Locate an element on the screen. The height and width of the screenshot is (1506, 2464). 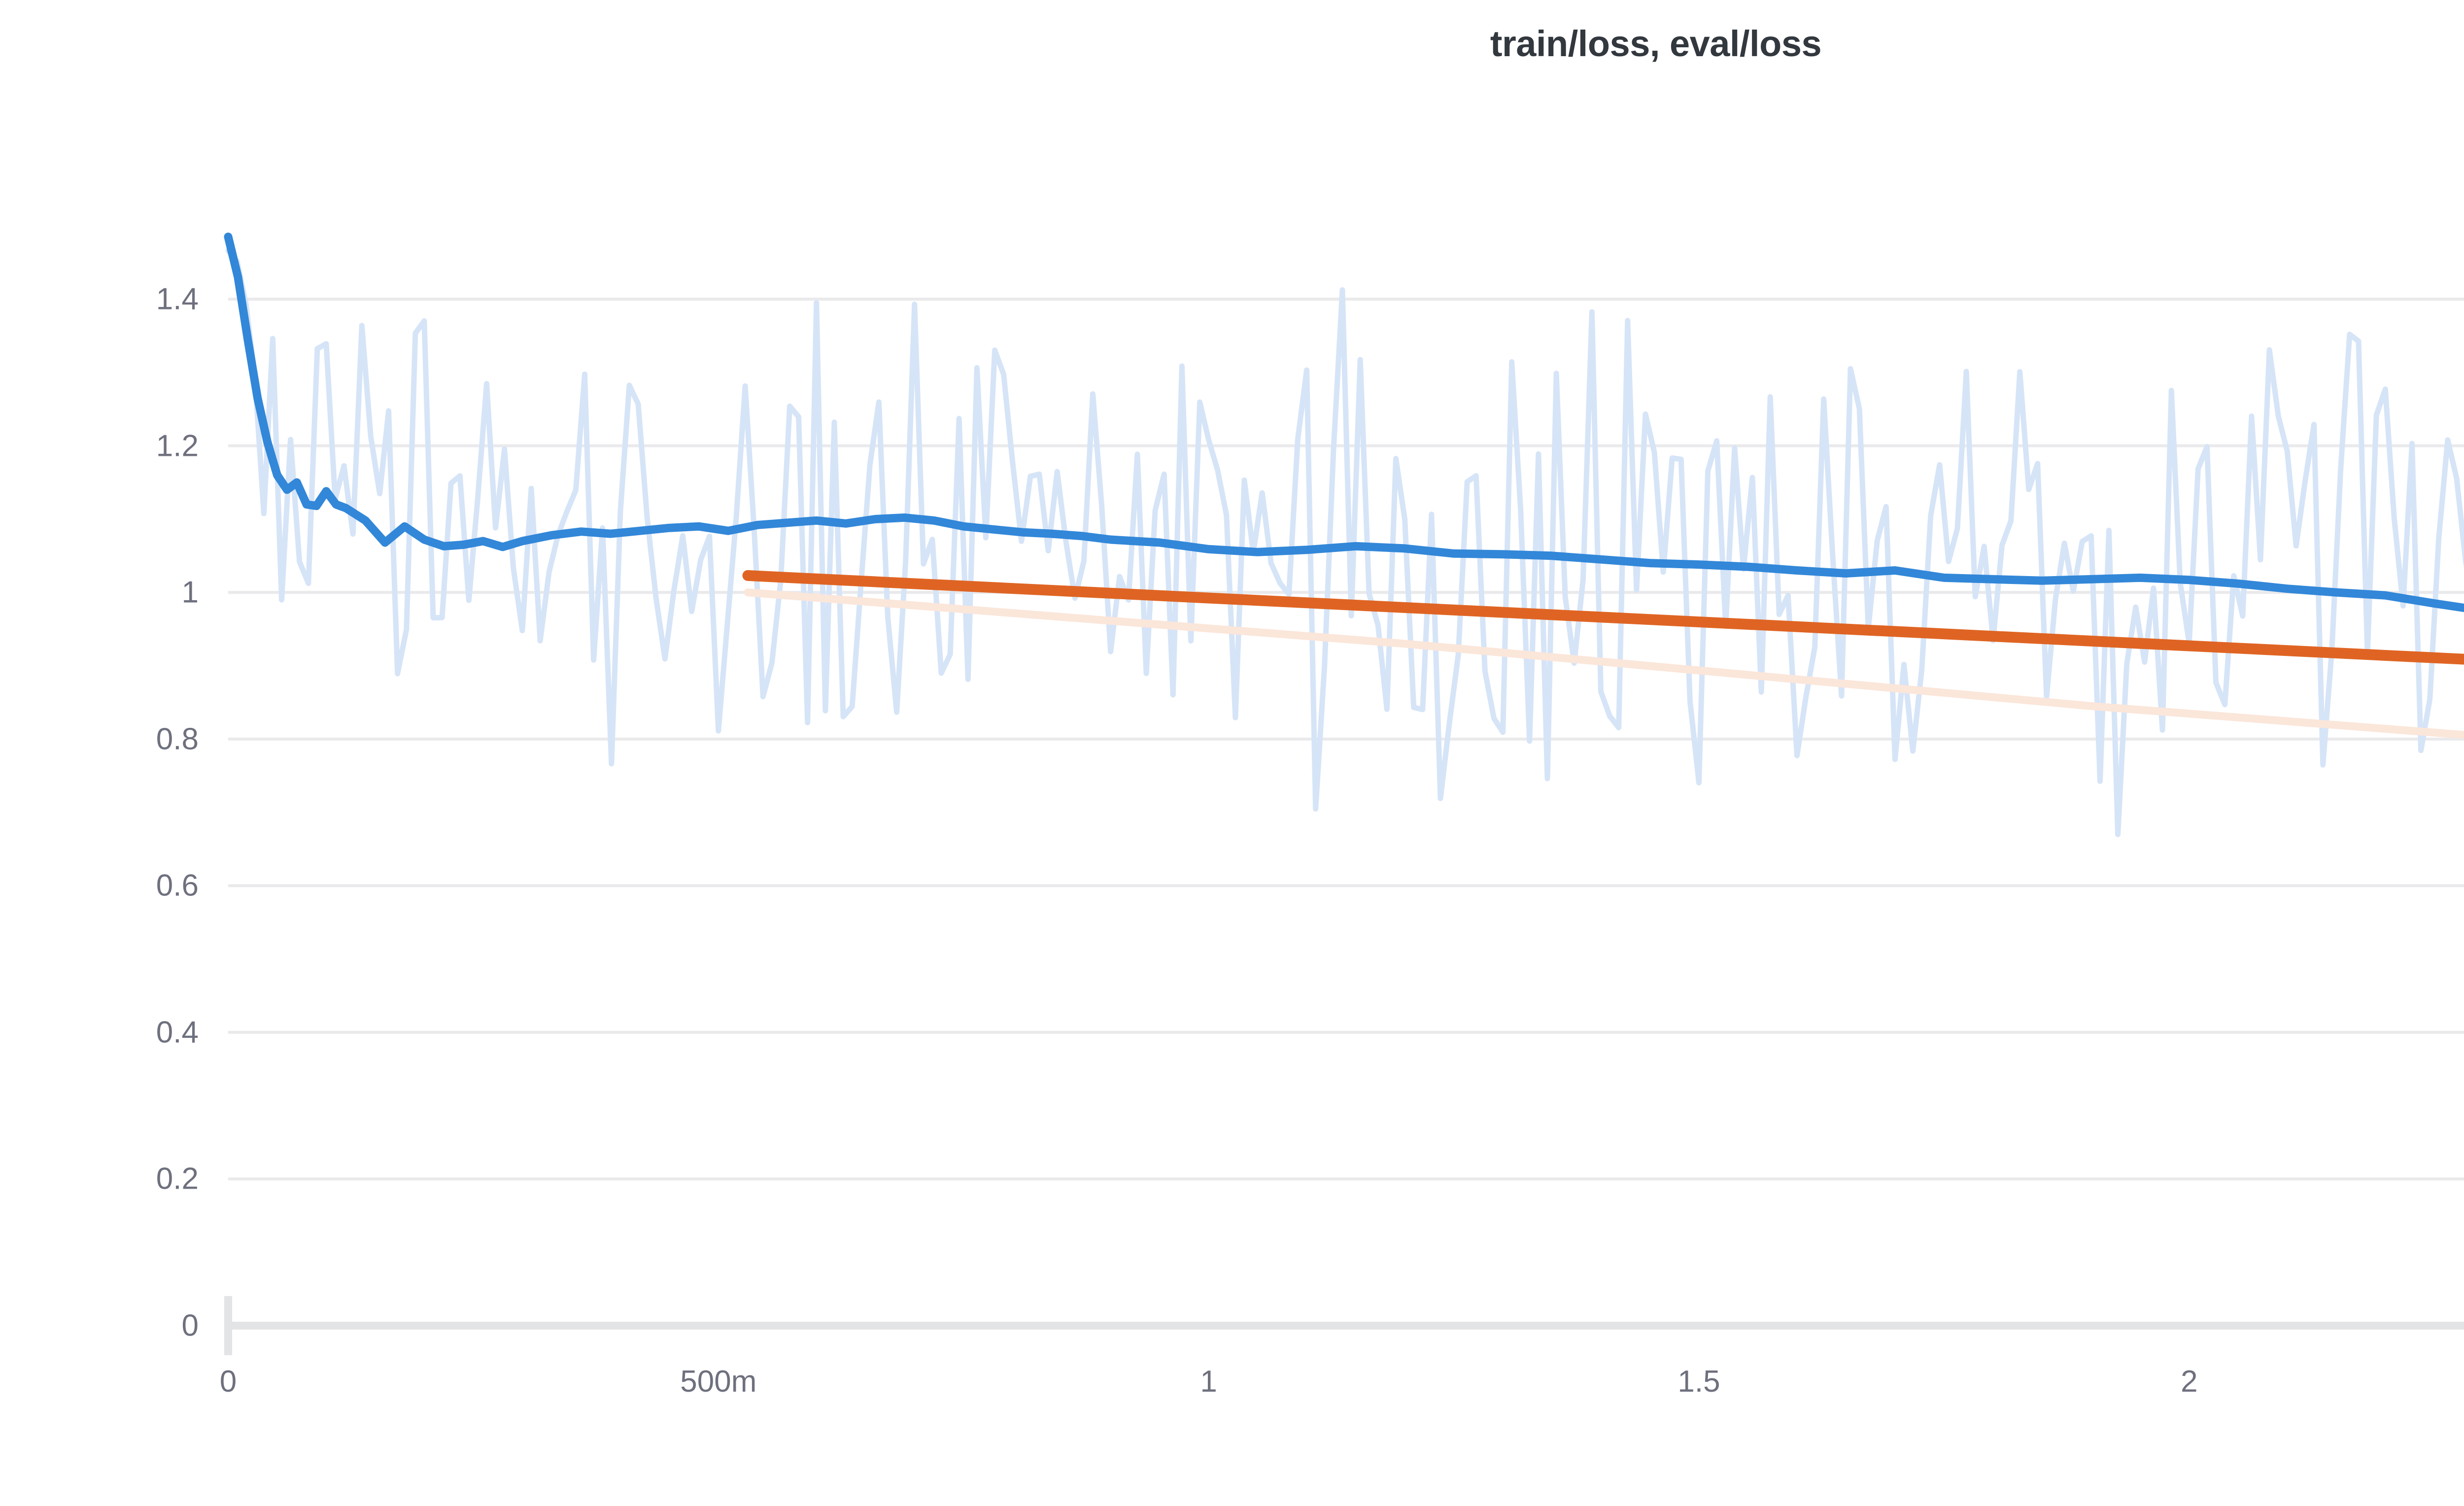
y-axis-tick-7: 0 is located at coordinates (190, 1325).